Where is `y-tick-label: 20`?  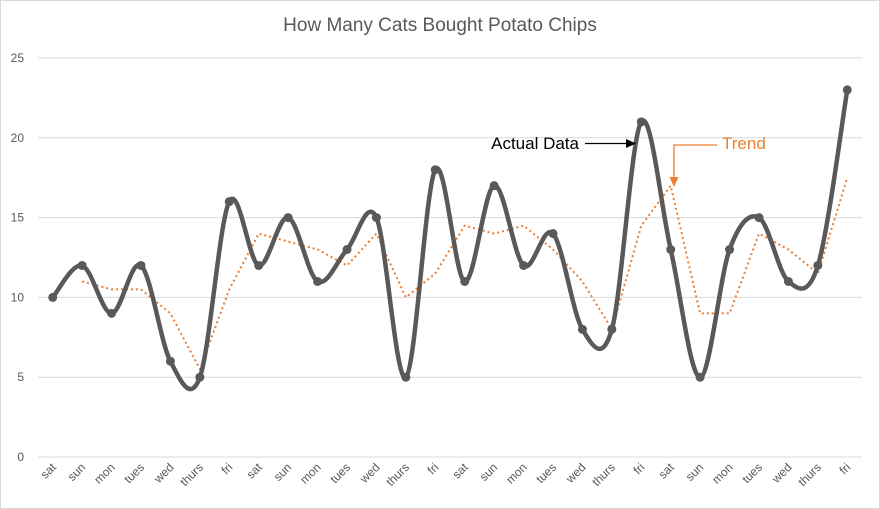 y-tick-label: 20 is located at coordinates (18, 138).